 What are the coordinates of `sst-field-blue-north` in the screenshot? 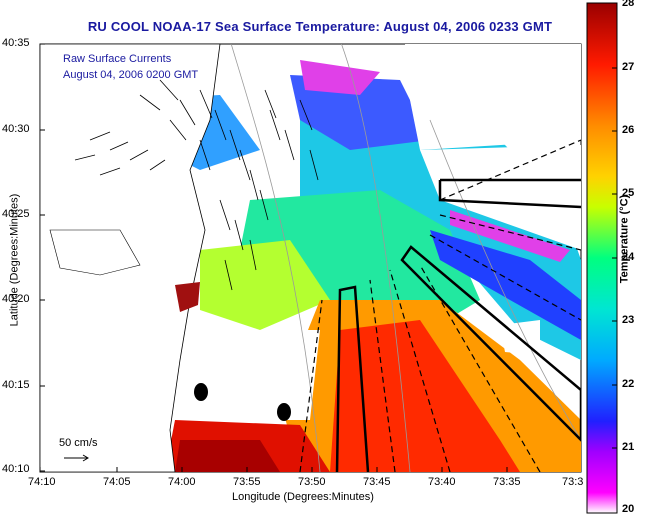 It's located at (360, 112).